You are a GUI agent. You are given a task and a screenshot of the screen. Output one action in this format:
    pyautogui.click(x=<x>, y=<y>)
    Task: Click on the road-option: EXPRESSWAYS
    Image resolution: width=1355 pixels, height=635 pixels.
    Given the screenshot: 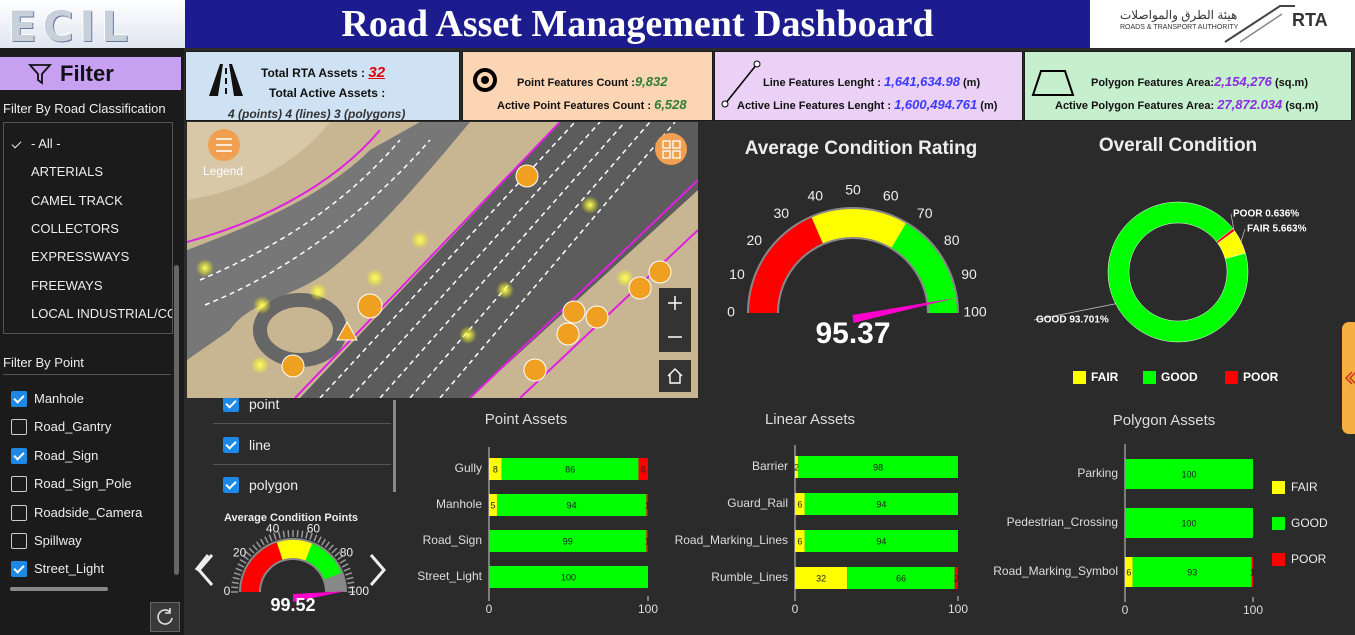 What is the action you would take?
    pyautogui.click(x=88, y=257)
    